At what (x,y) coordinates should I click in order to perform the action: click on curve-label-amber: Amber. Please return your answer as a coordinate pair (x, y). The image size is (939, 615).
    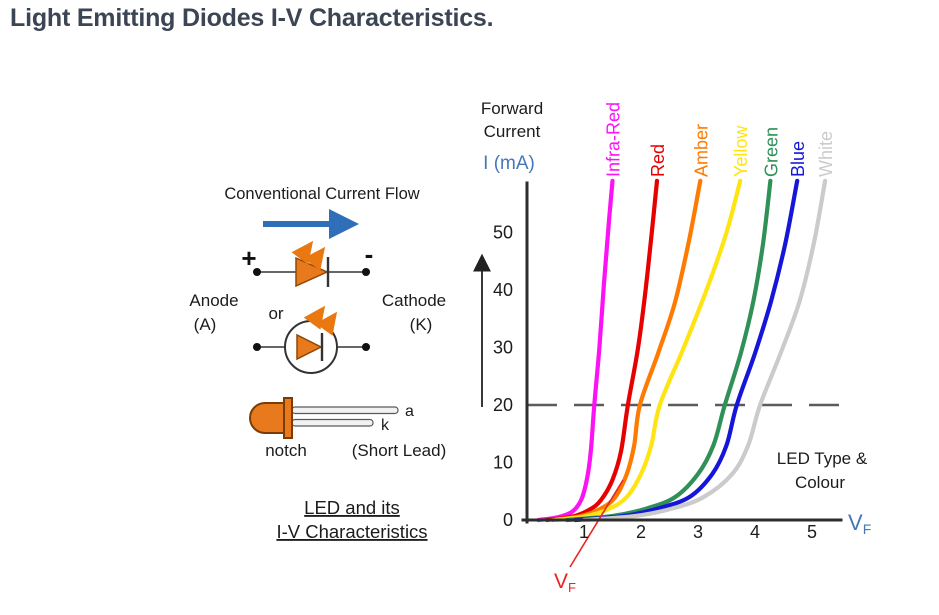
    Looking at the image, I should click on (701, 150).